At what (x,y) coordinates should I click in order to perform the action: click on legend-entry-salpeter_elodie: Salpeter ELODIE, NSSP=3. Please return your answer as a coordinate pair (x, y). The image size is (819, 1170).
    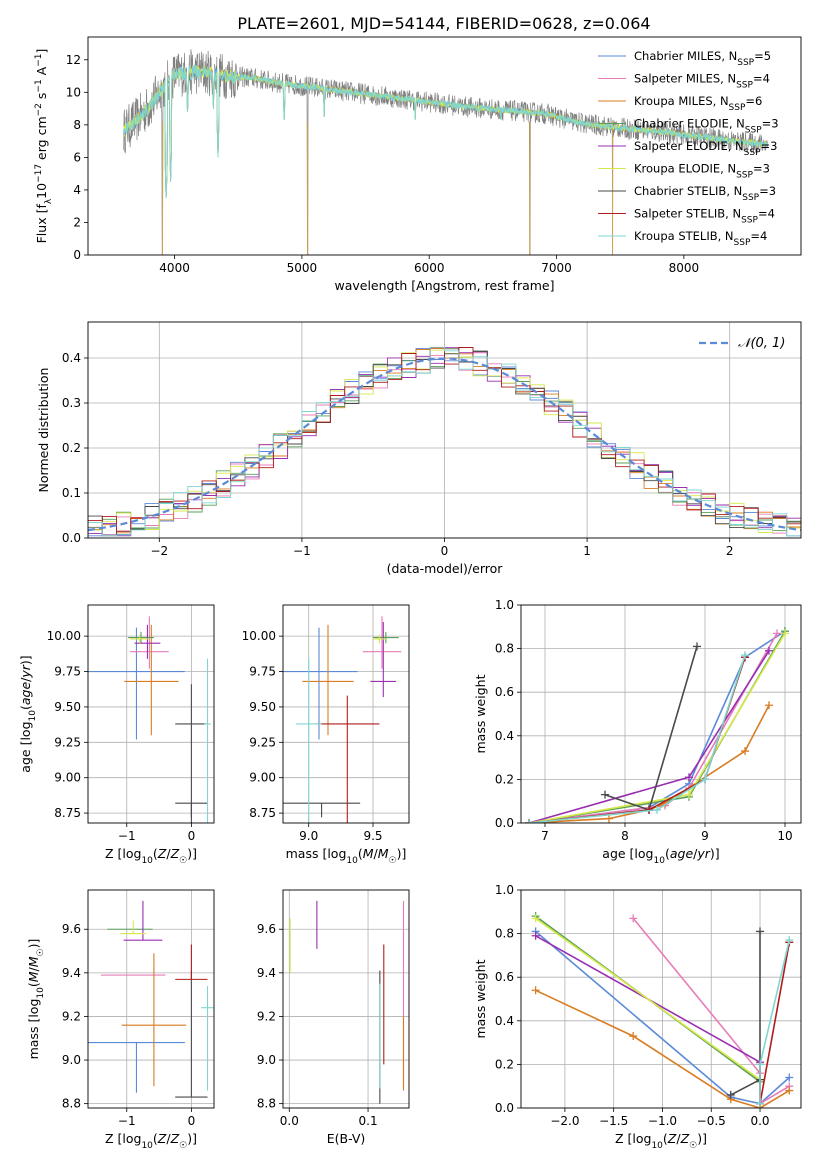
    Looking at the image, I should click on (705, 148).